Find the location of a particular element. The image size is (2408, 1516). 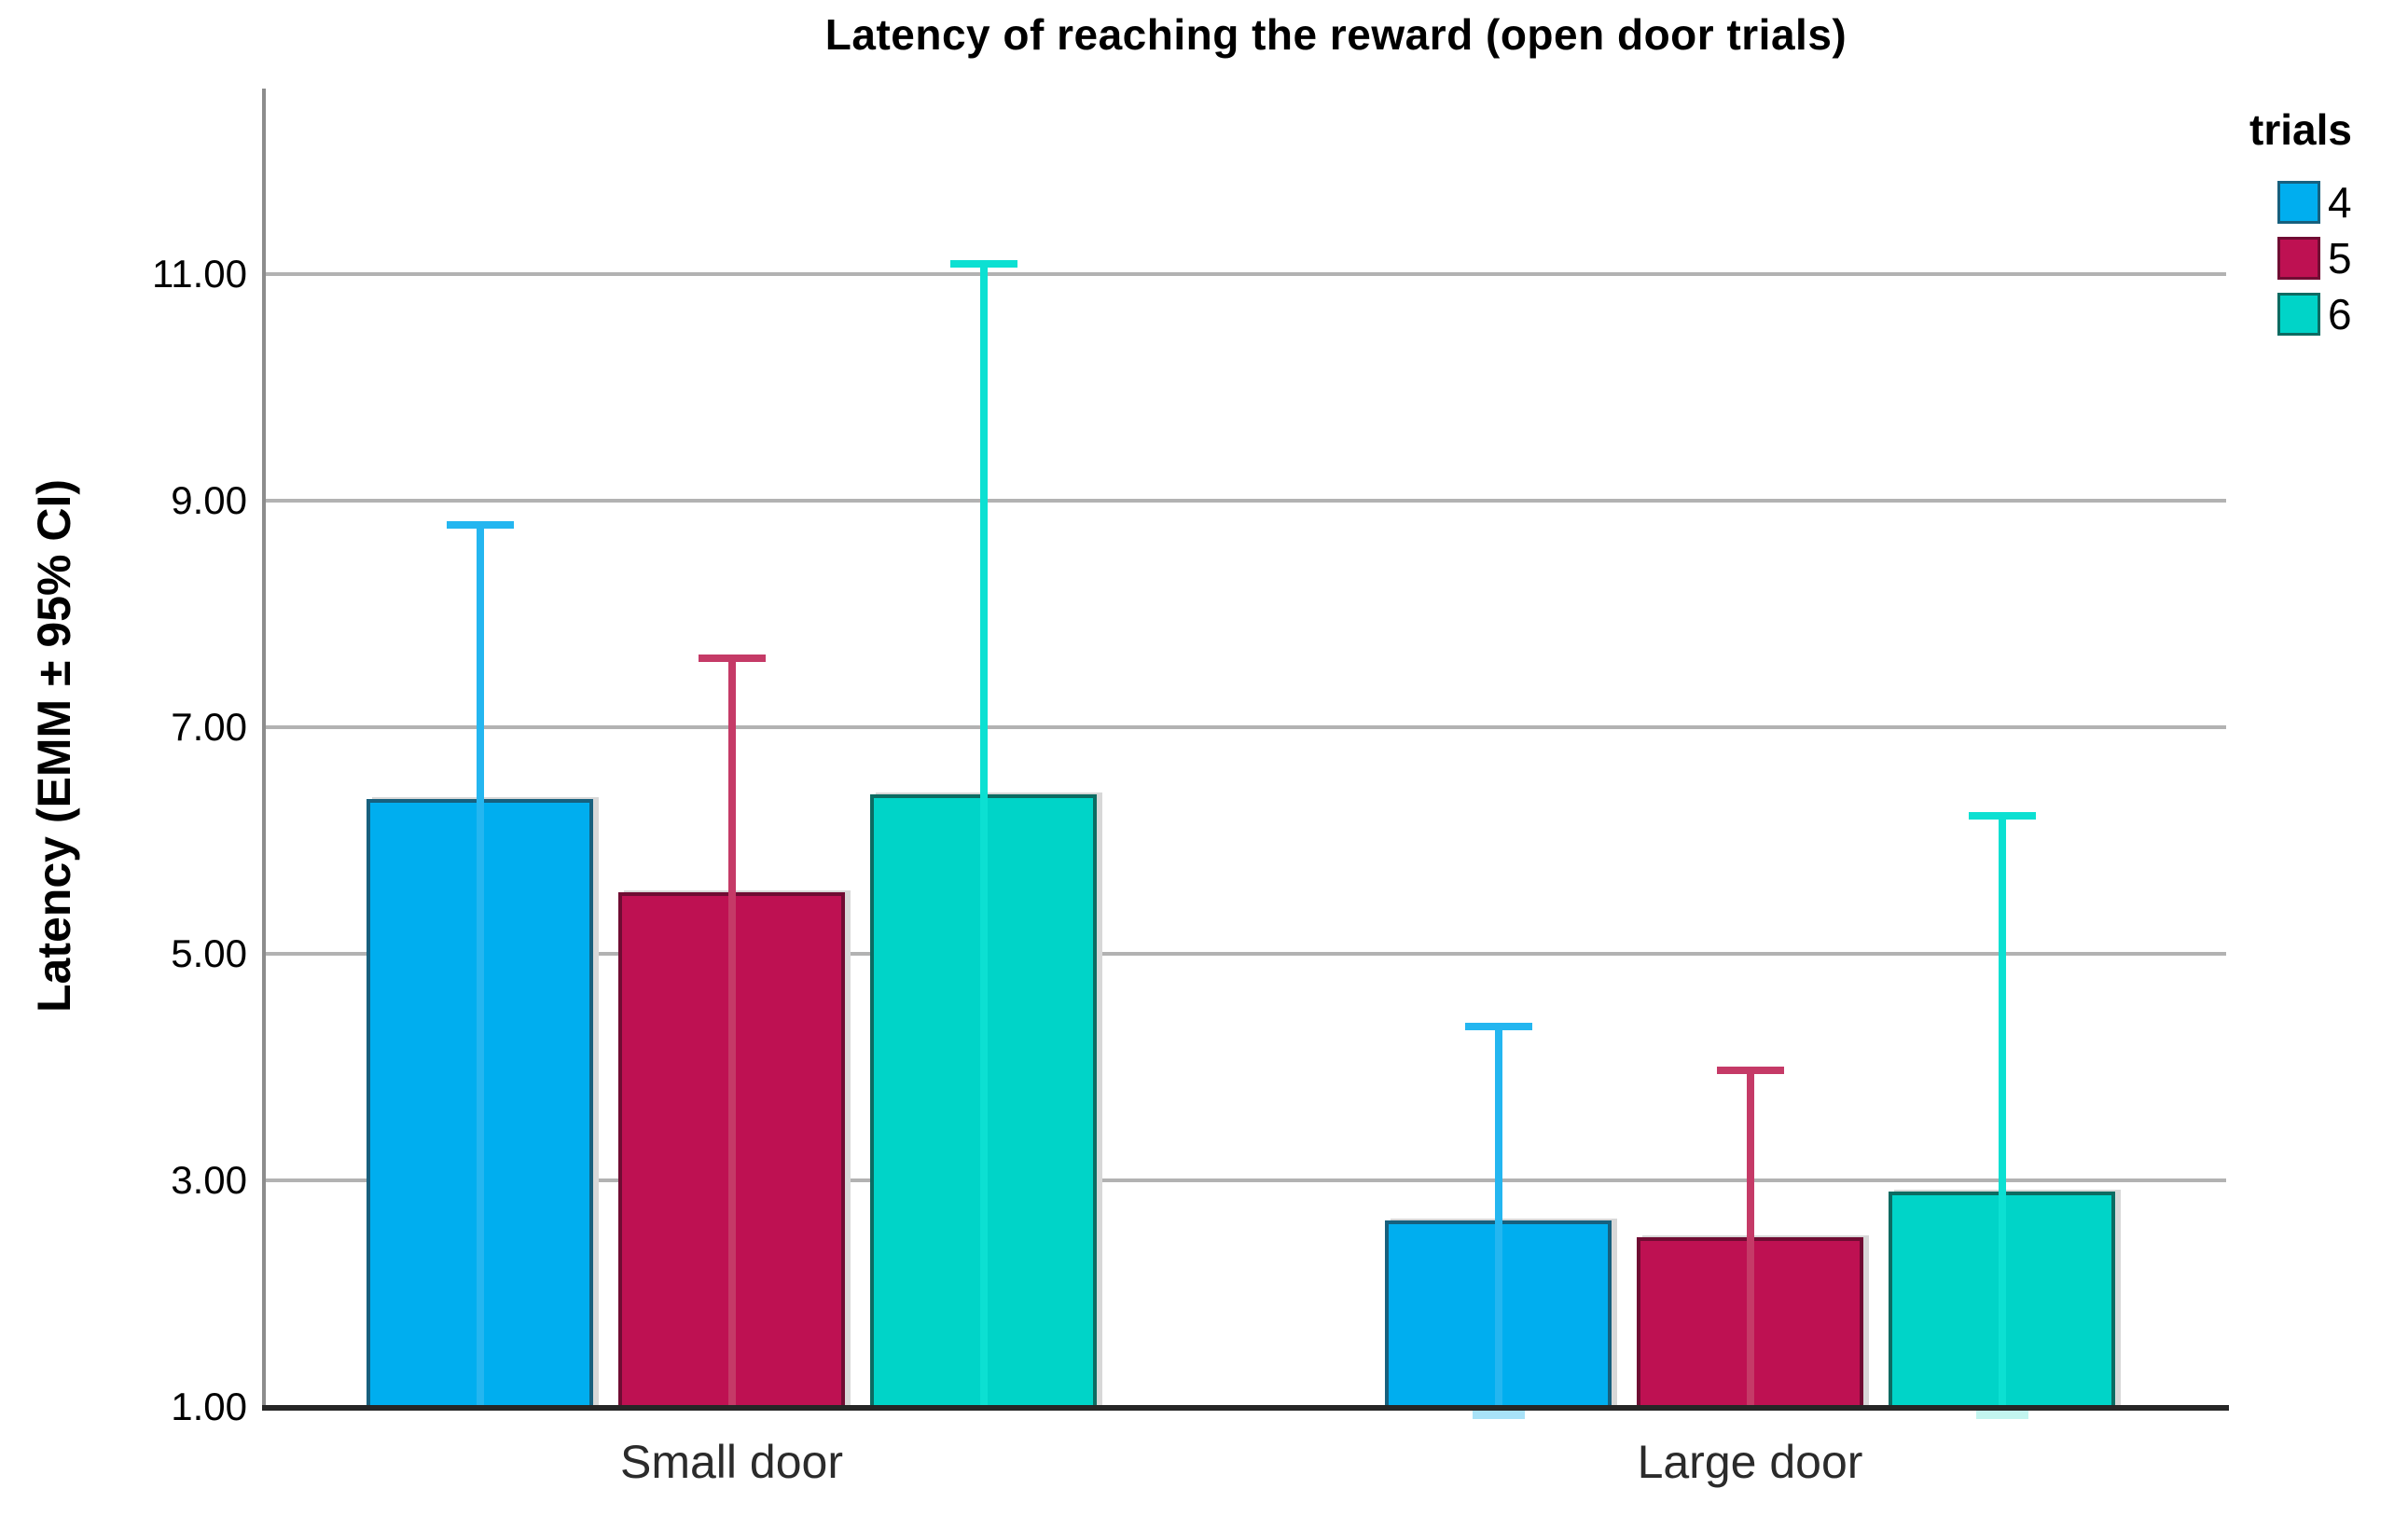

legend-label-trials-5: 5 is located at coordinates (2340, 258).